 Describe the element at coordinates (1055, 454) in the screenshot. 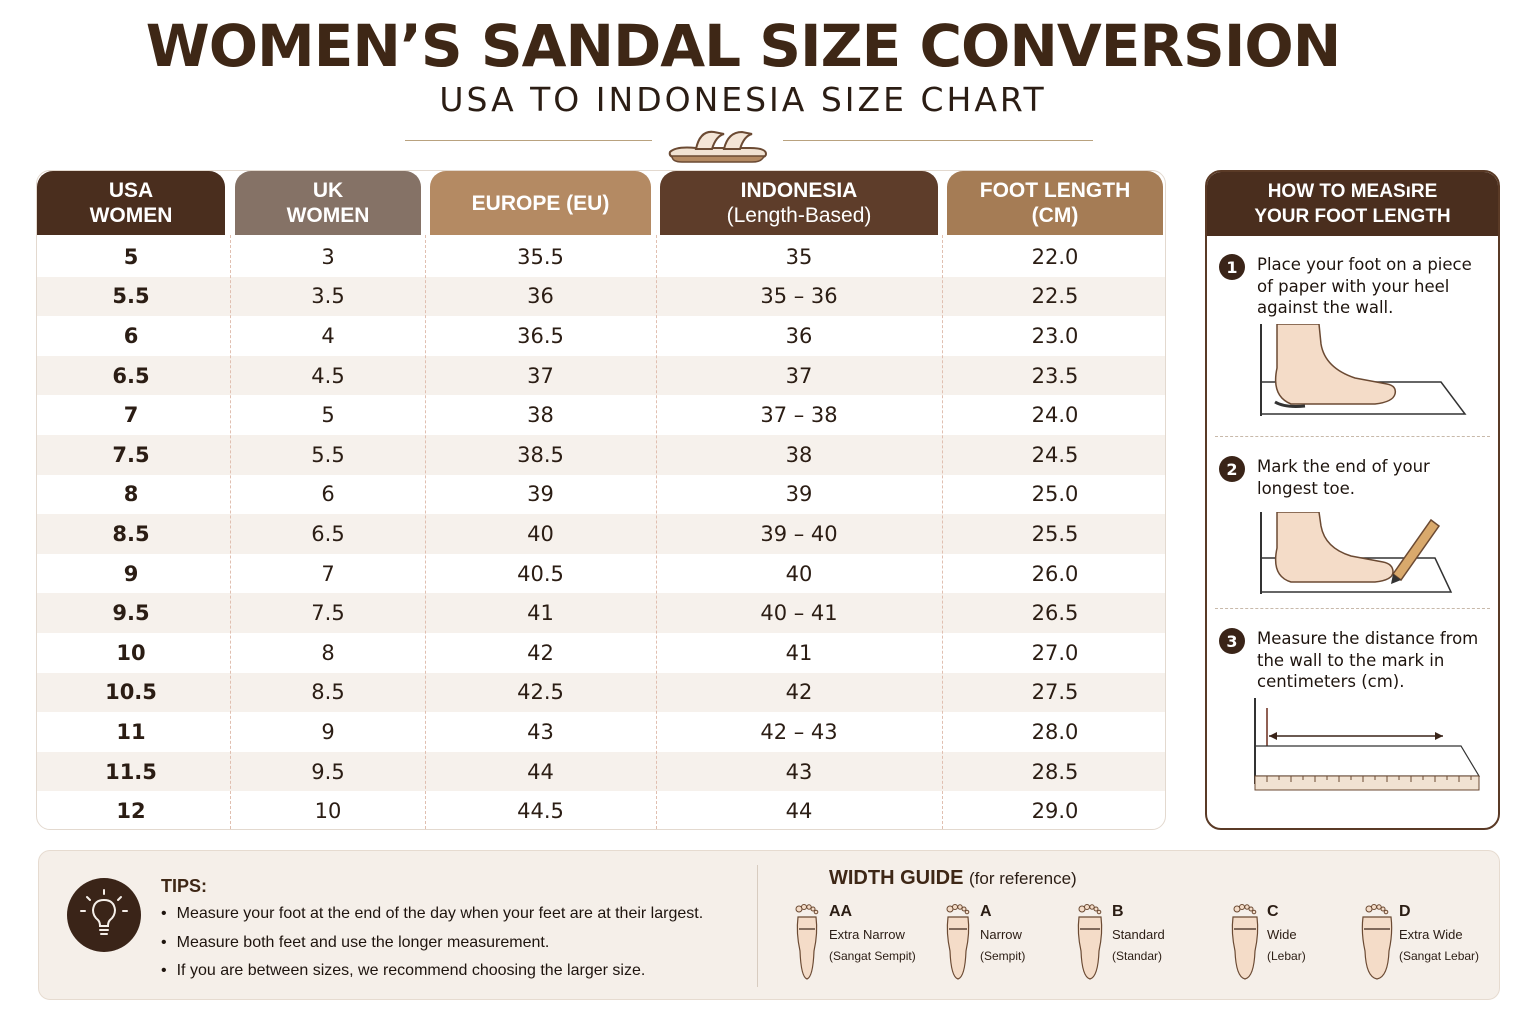

I see `cell-foot-length: 24.5` at that location.